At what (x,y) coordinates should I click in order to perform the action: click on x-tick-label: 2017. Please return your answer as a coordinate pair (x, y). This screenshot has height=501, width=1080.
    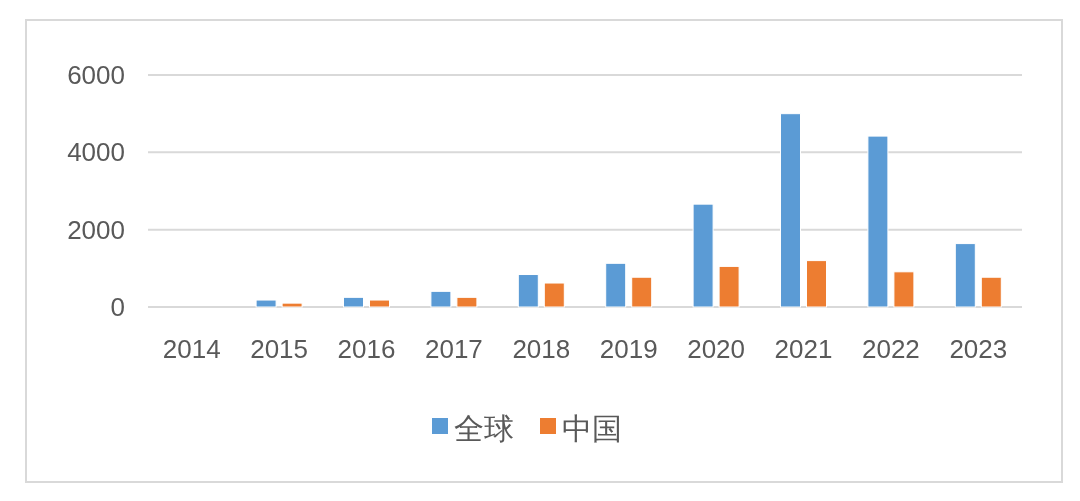
    Looking at the image, I should click on (453, 349).